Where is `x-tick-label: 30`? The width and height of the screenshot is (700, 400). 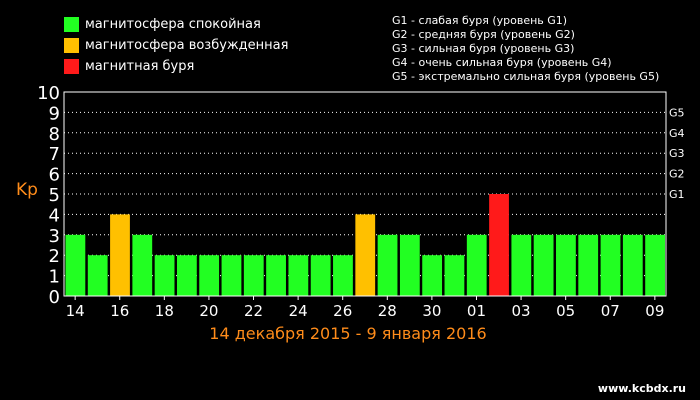 x-tick-label: 30 is located at coordinates (431, 311).